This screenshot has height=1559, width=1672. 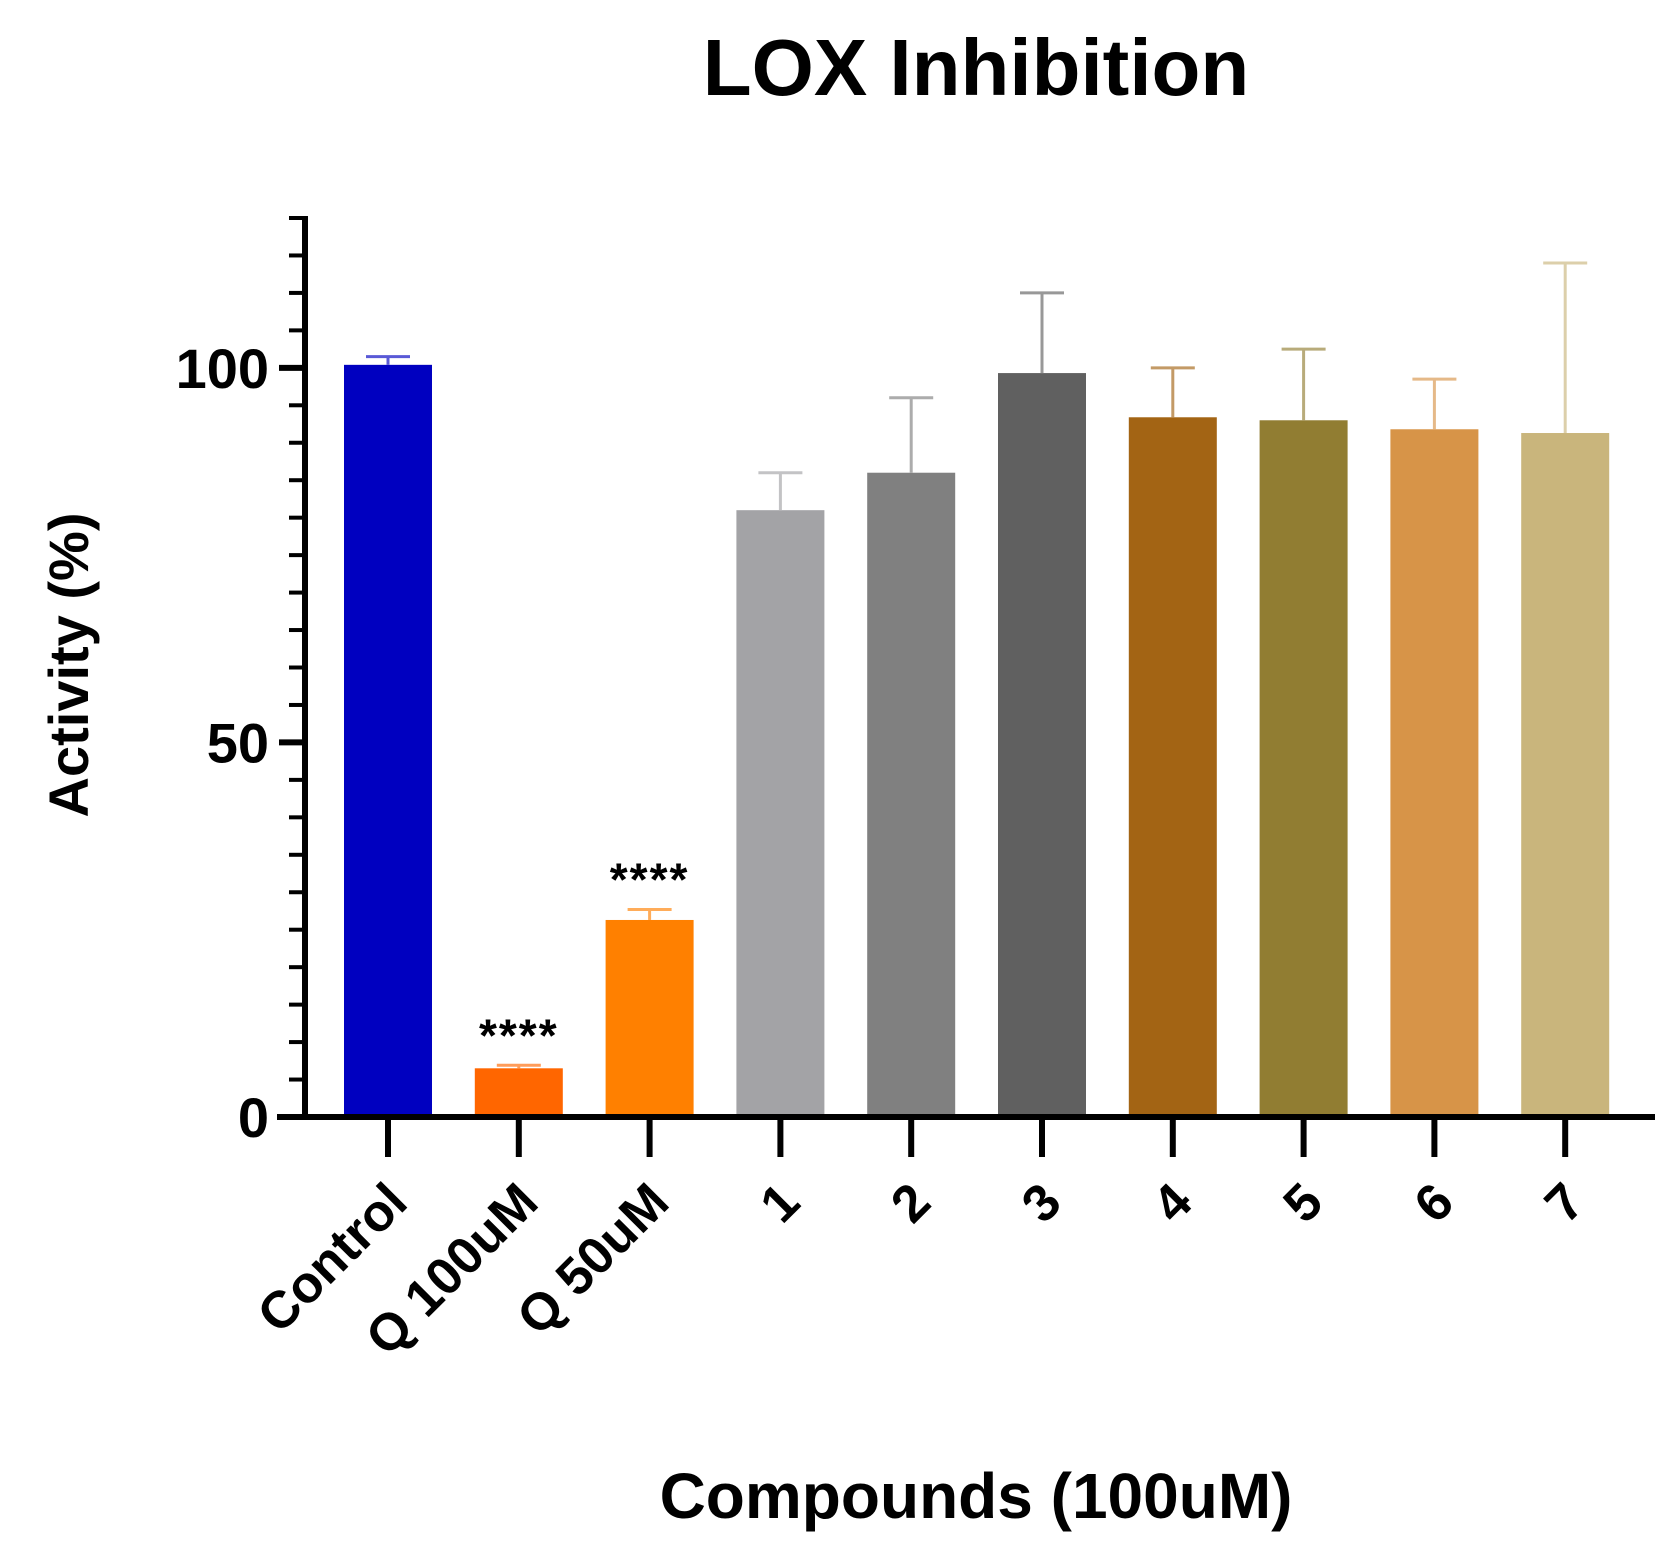 I want to click on x-tick-label: 3, so click(x=1041, y=1202).